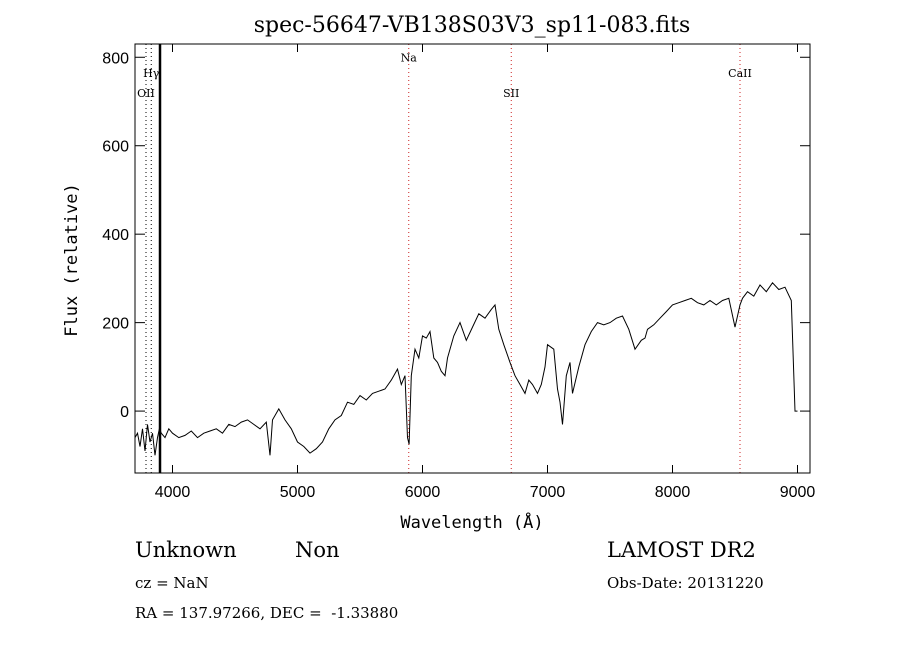 This screenshot has width=900, height=650. Describe the element at coordinates (72, 260) in the screenshot. I see `y-axis-label: Flux (relative)` at that location.